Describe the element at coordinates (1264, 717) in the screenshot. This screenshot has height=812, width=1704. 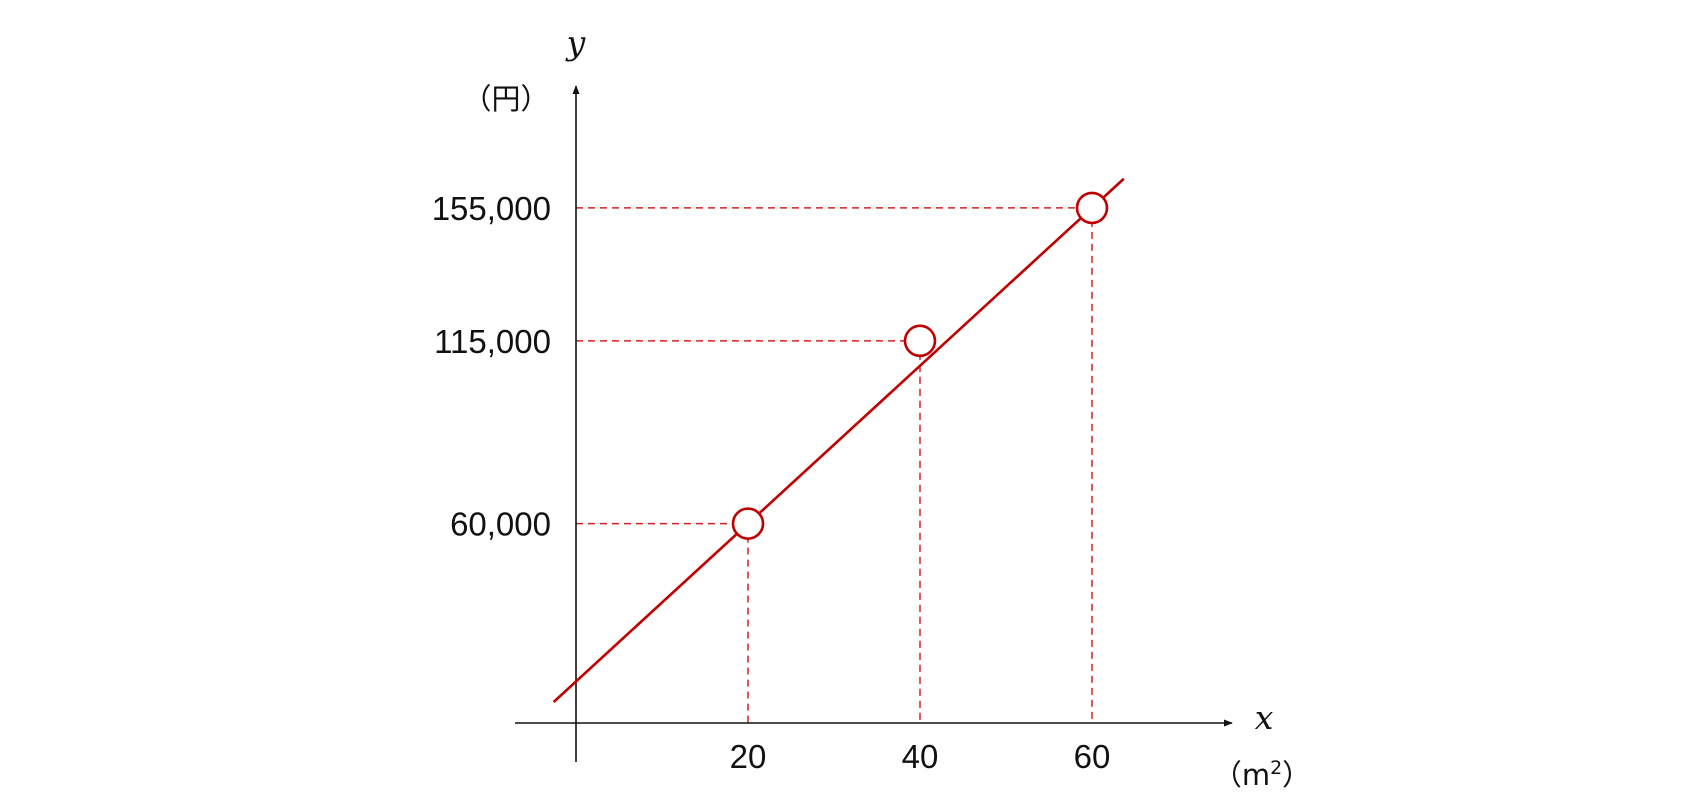
I see `x-axis-label: x` at that location.